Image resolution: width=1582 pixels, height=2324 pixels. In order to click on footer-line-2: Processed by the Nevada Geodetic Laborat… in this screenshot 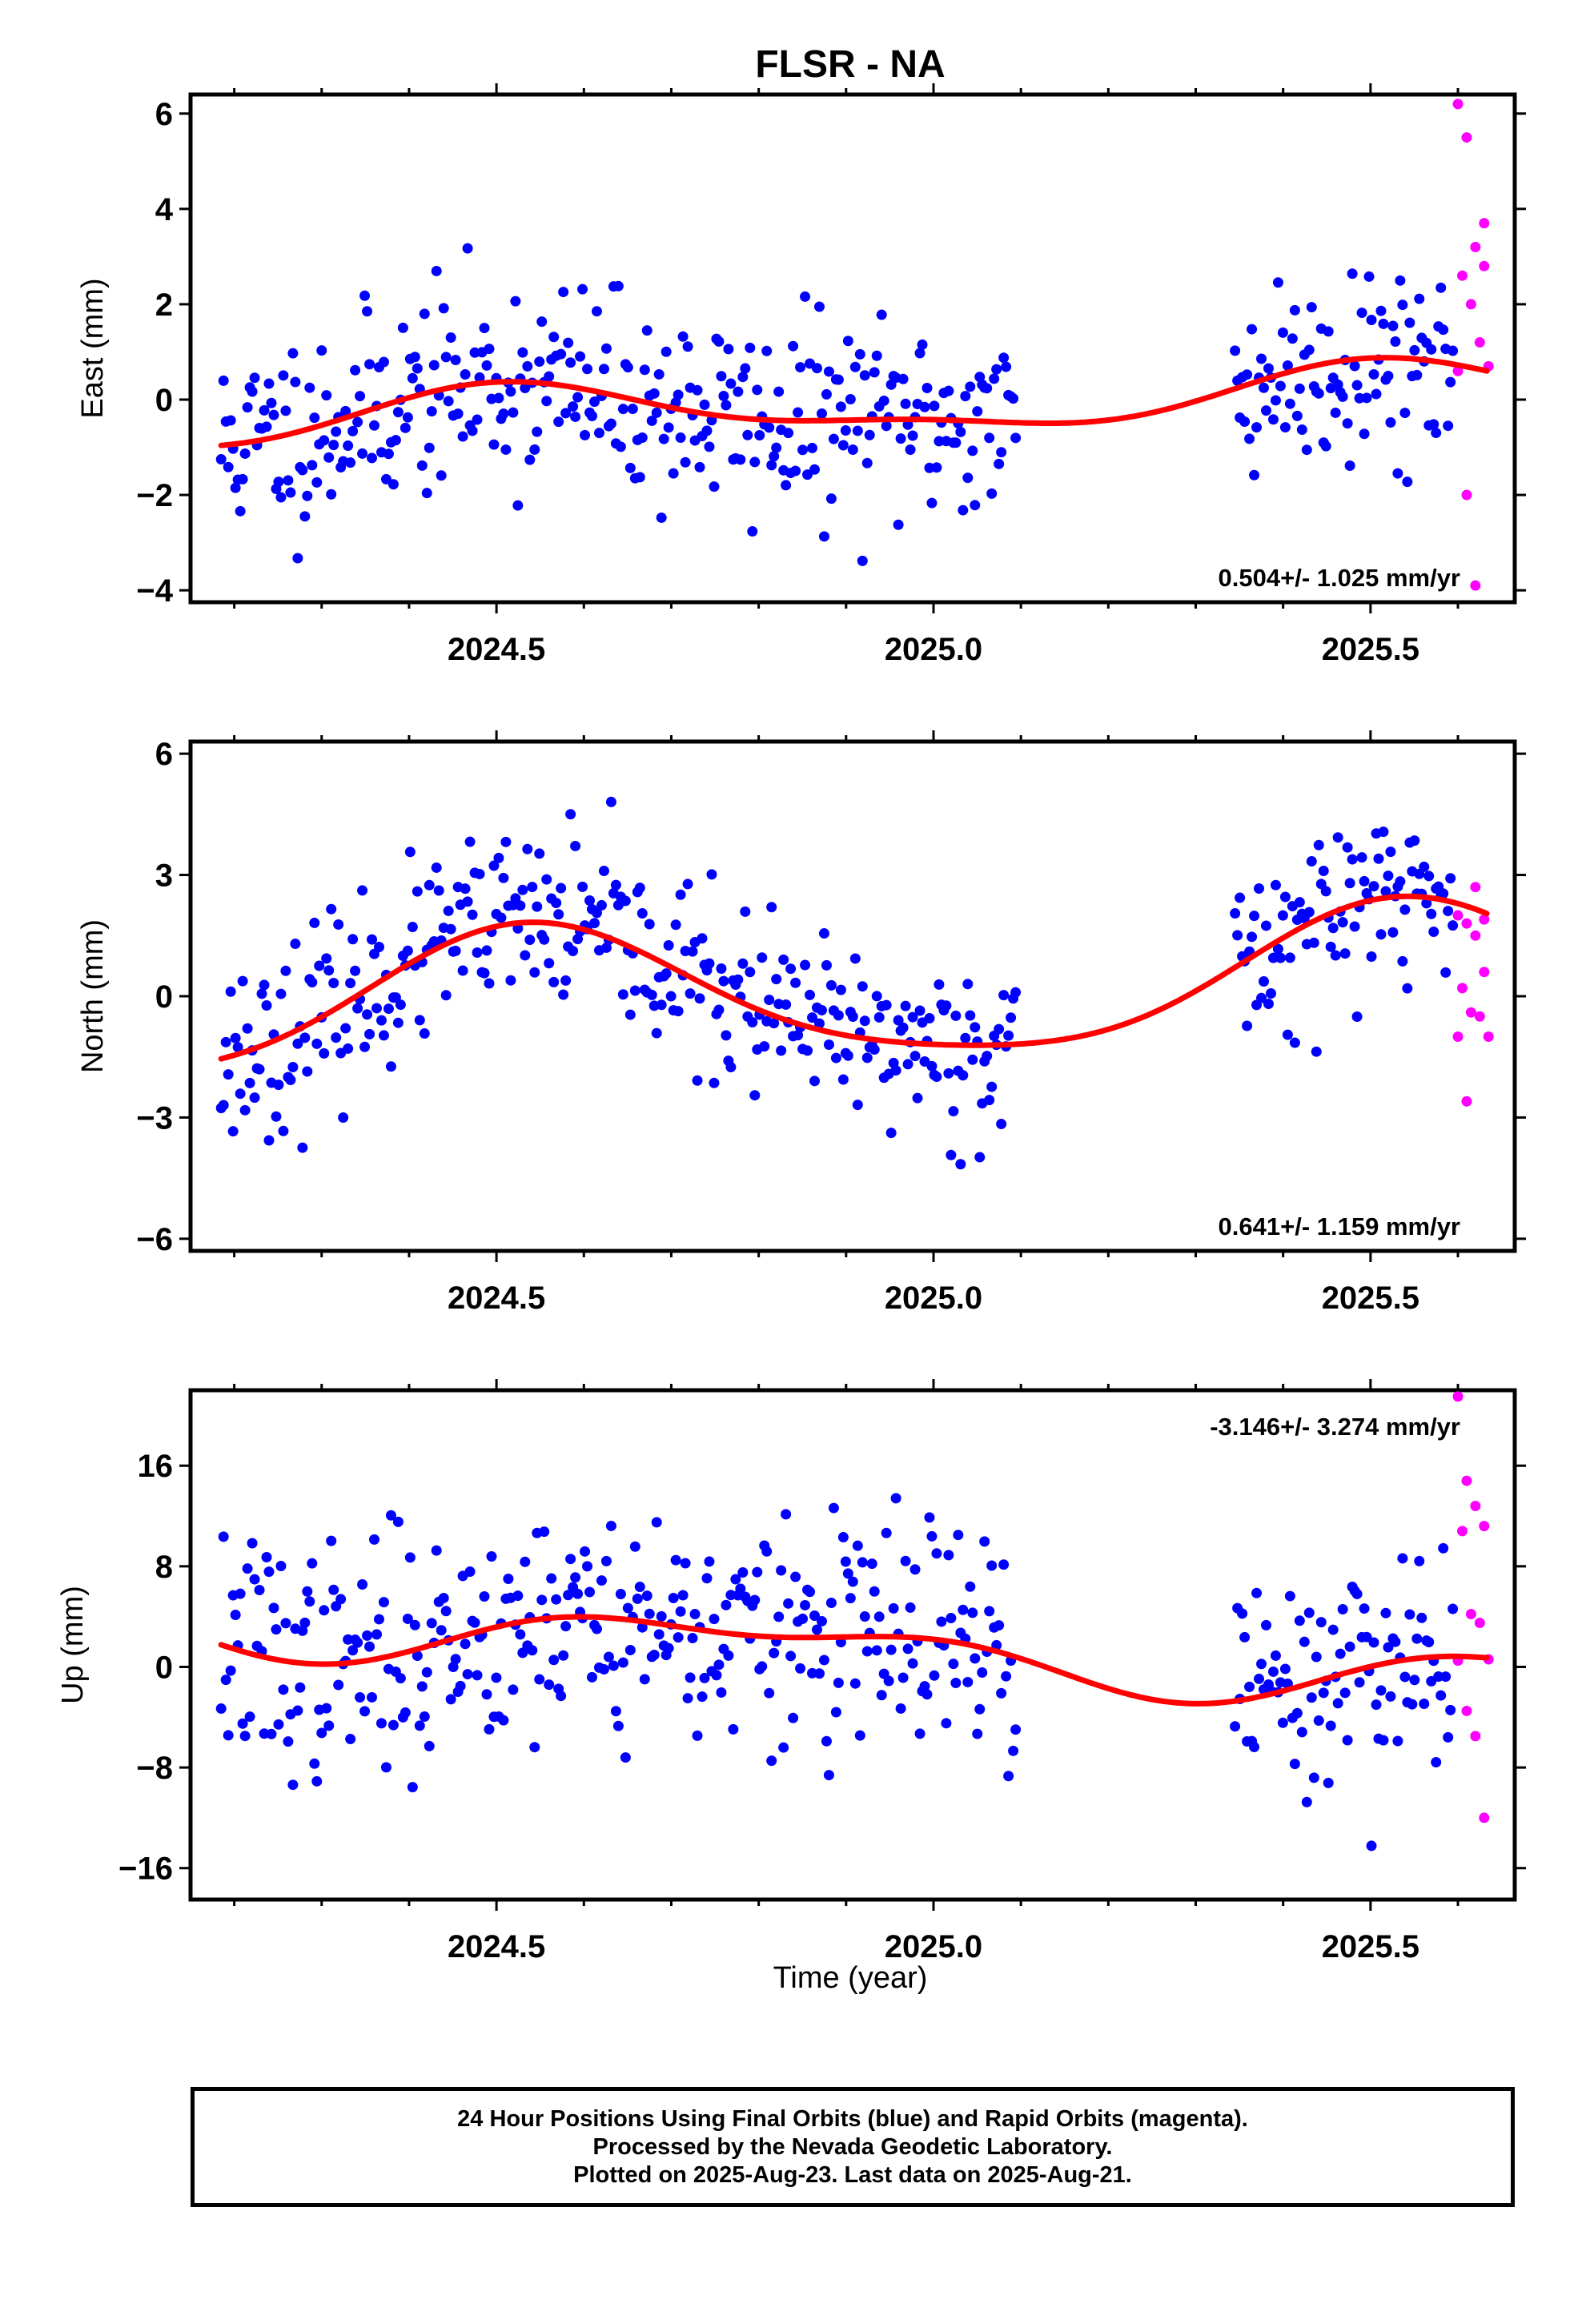, I will do `click(852, 2146)`.